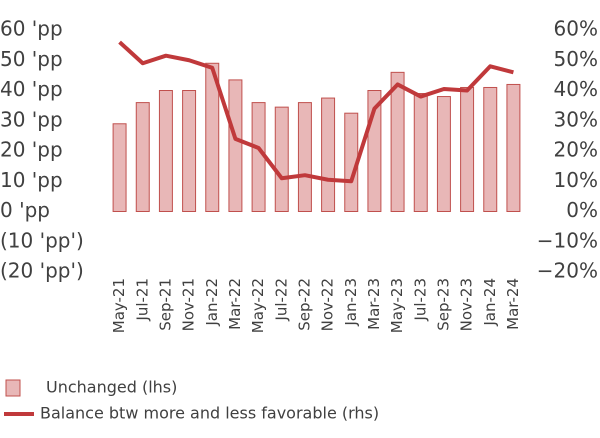  What do you see at coordinates (567, 240) in the screenshot?
I see `y2-tick-label: −10%` at bounding box center [567, 240].